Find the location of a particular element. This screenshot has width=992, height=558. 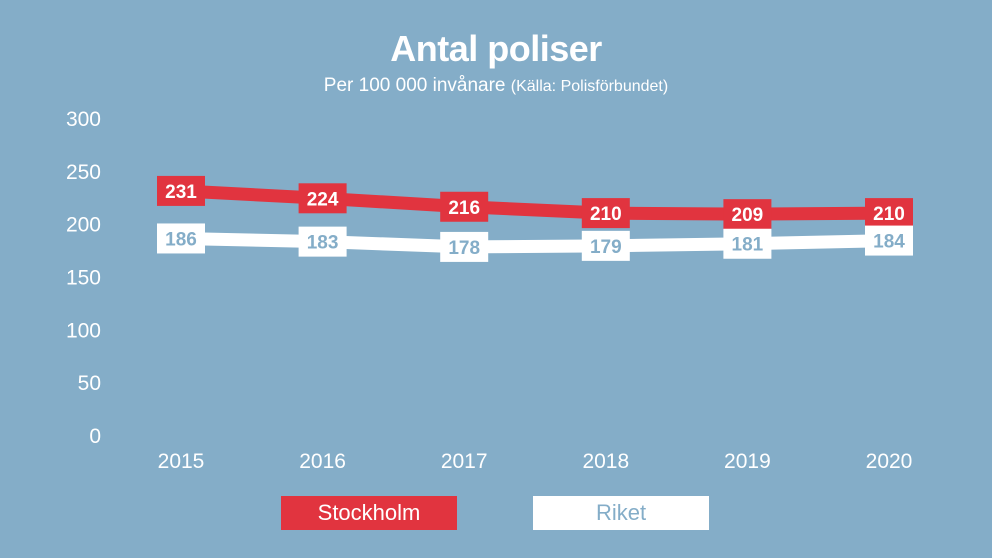

data-label: 231 is located at coordinates (181, 192).